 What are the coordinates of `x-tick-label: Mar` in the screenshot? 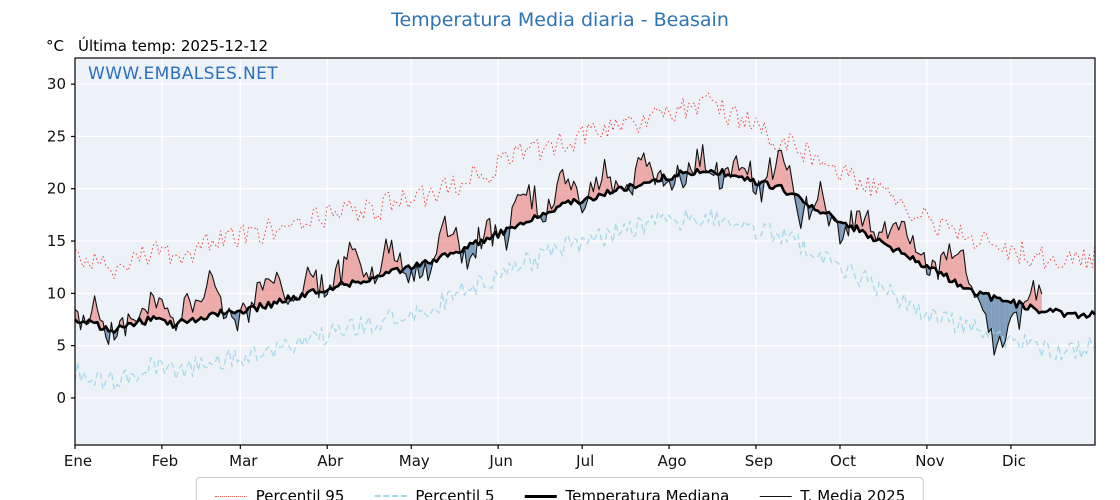 It's located at (243, 461).